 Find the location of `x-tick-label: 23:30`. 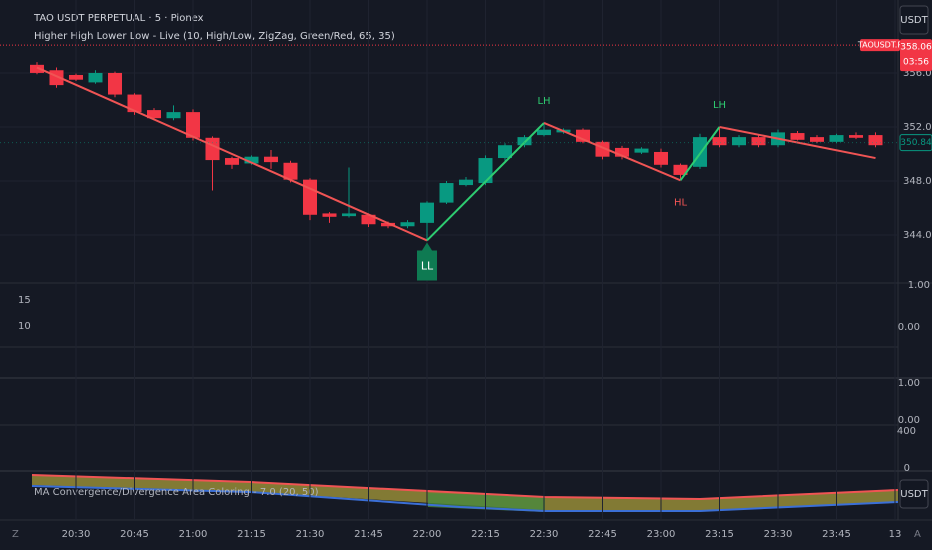

x-tick-label: 23:30 is located at coordinates (778, 534).